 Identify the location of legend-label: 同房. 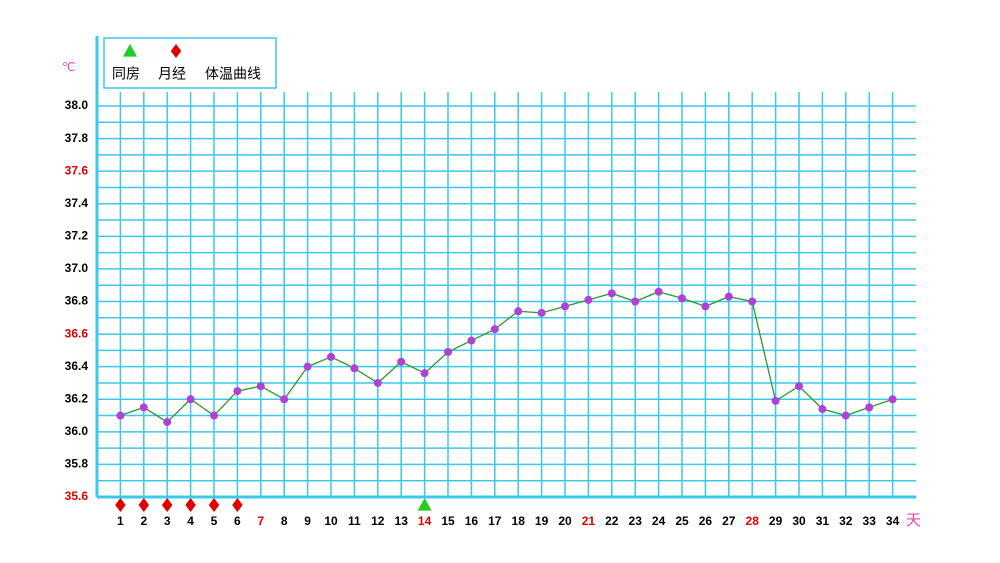
(126, 74).